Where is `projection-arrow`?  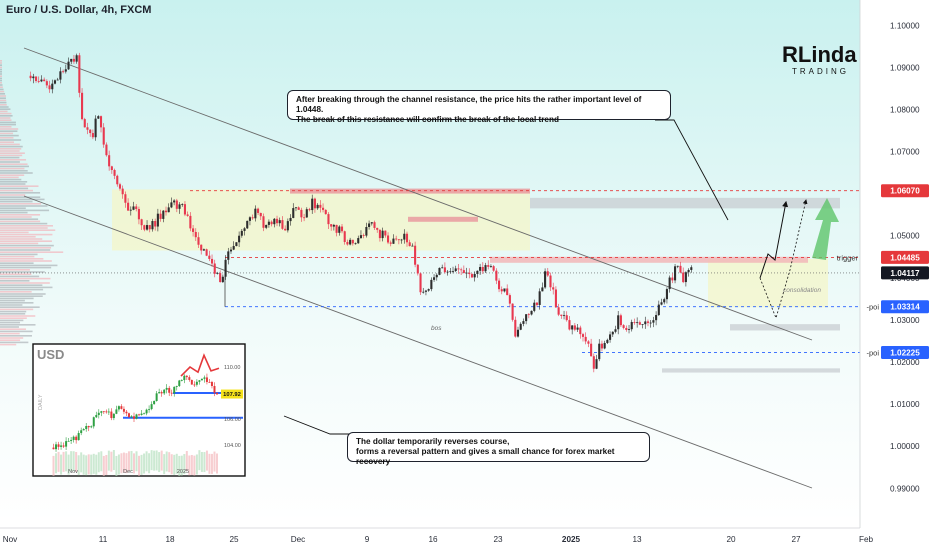 projection-arrow is located at coordinates (774, 239).